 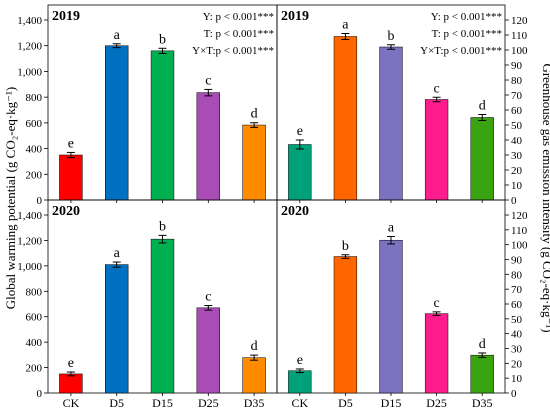 What do you see at coordinates (517, 305) in the screenshot?
I see `y-tick-label: 60` at bounding box center [517, 305].